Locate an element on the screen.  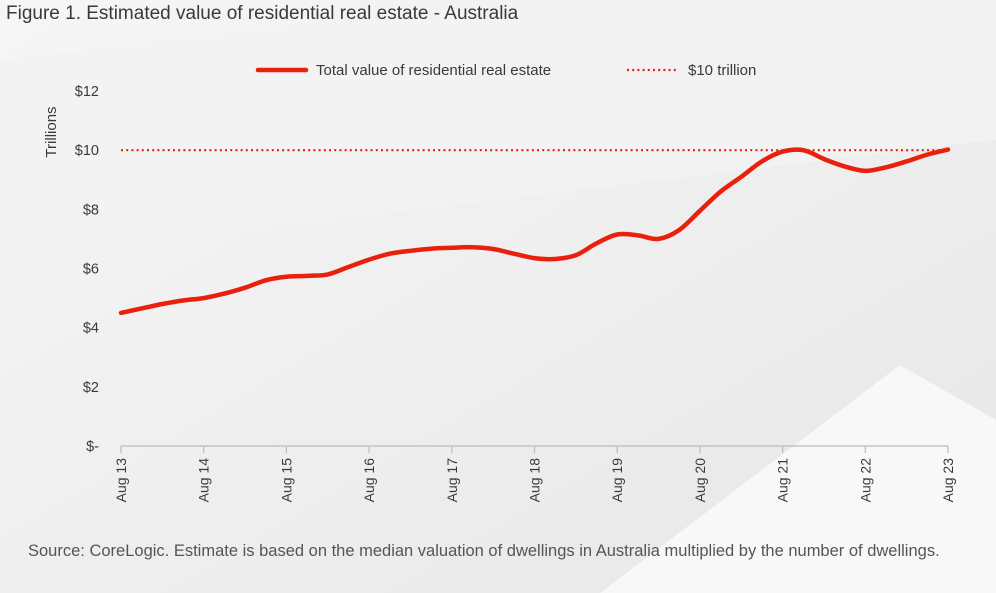
y-tick-label: $8 is located at coordinates (91, 210).